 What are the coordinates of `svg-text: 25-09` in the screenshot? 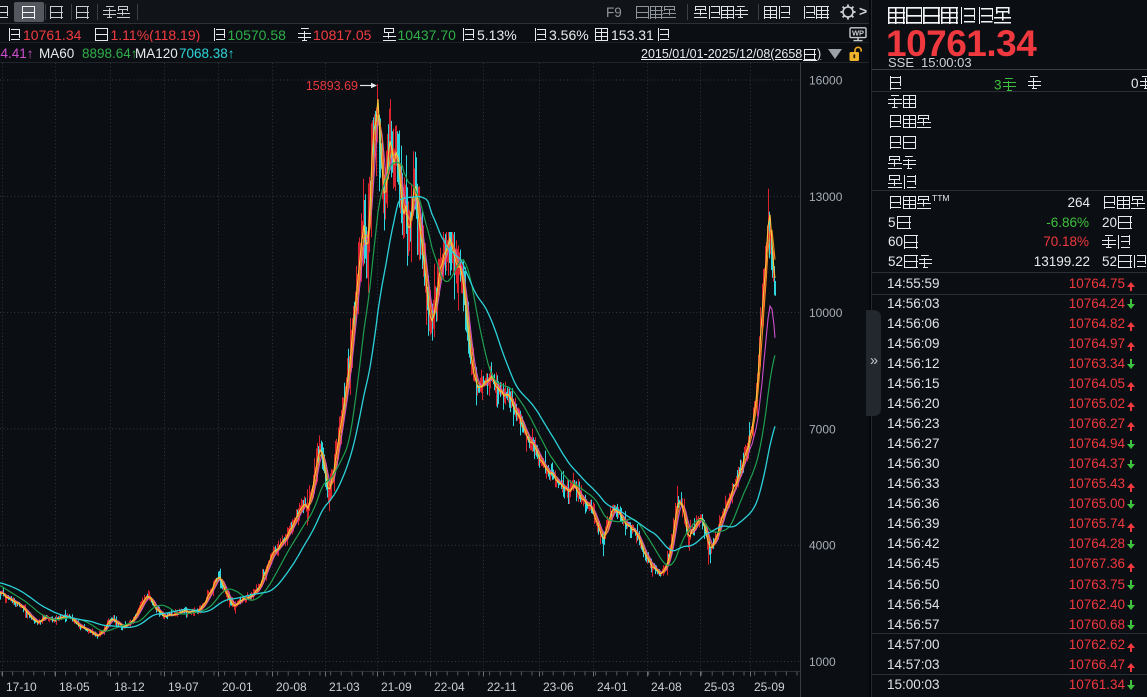 It's located at (769, 687).